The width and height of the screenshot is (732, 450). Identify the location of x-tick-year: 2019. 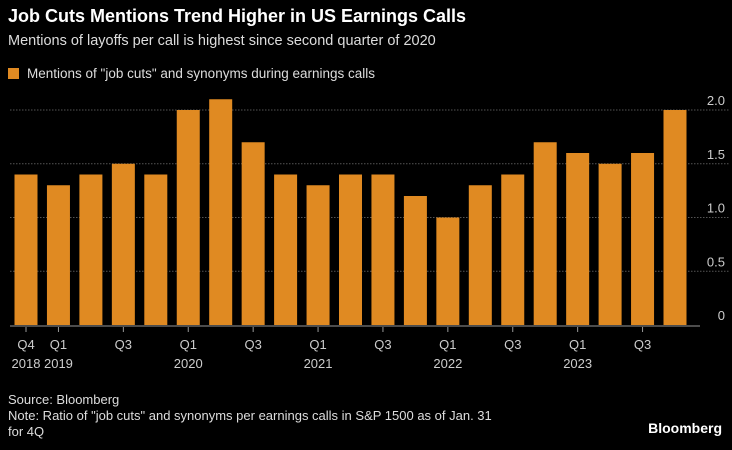
(58, 363).